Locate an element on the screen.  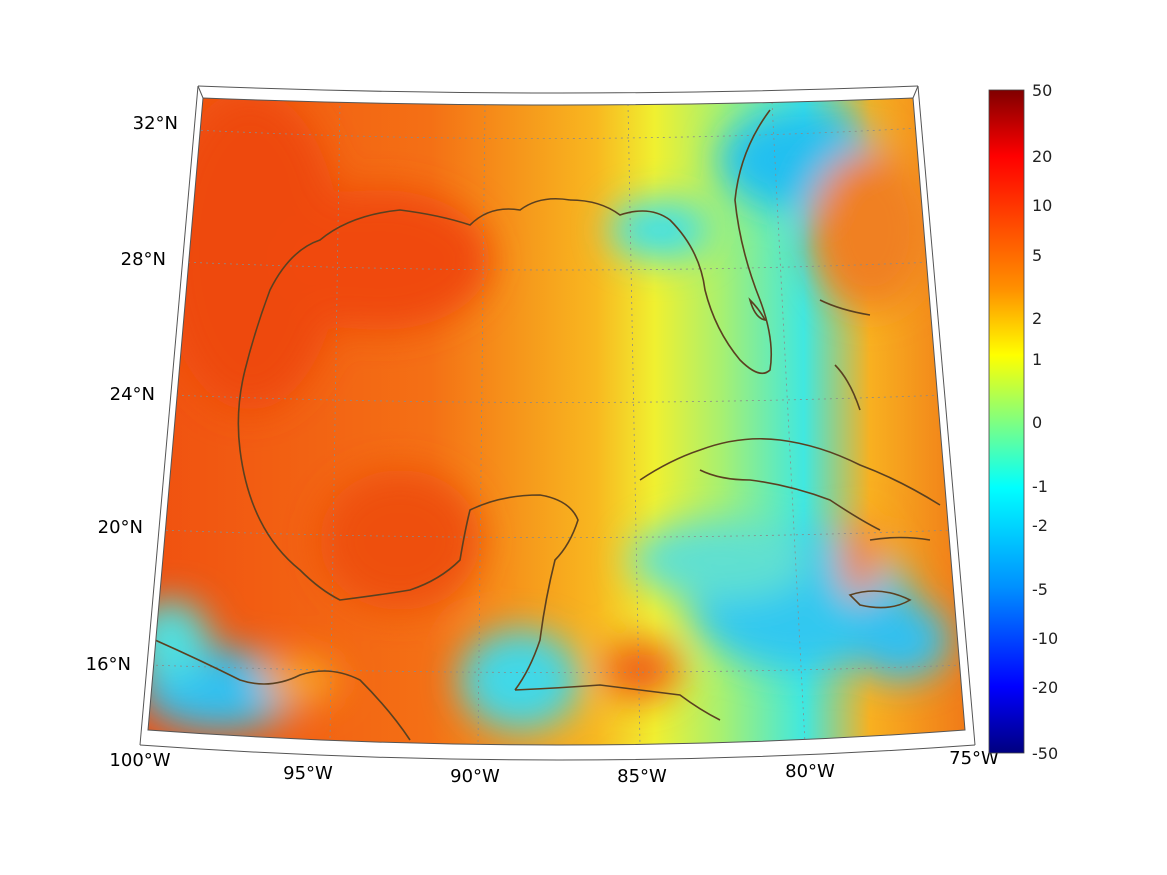
colorbar-gradient is located at coordinates (1006, 421).